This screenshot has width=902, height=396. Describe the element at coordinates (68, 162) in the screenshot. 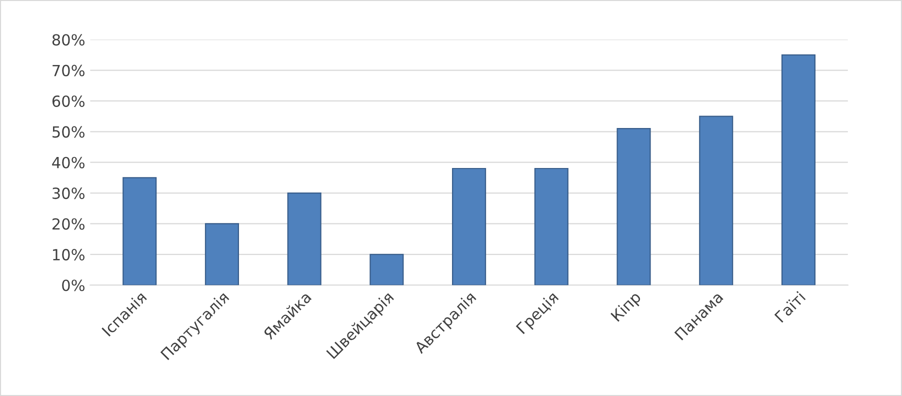

I see `y-tick-label: 40%` at that location.